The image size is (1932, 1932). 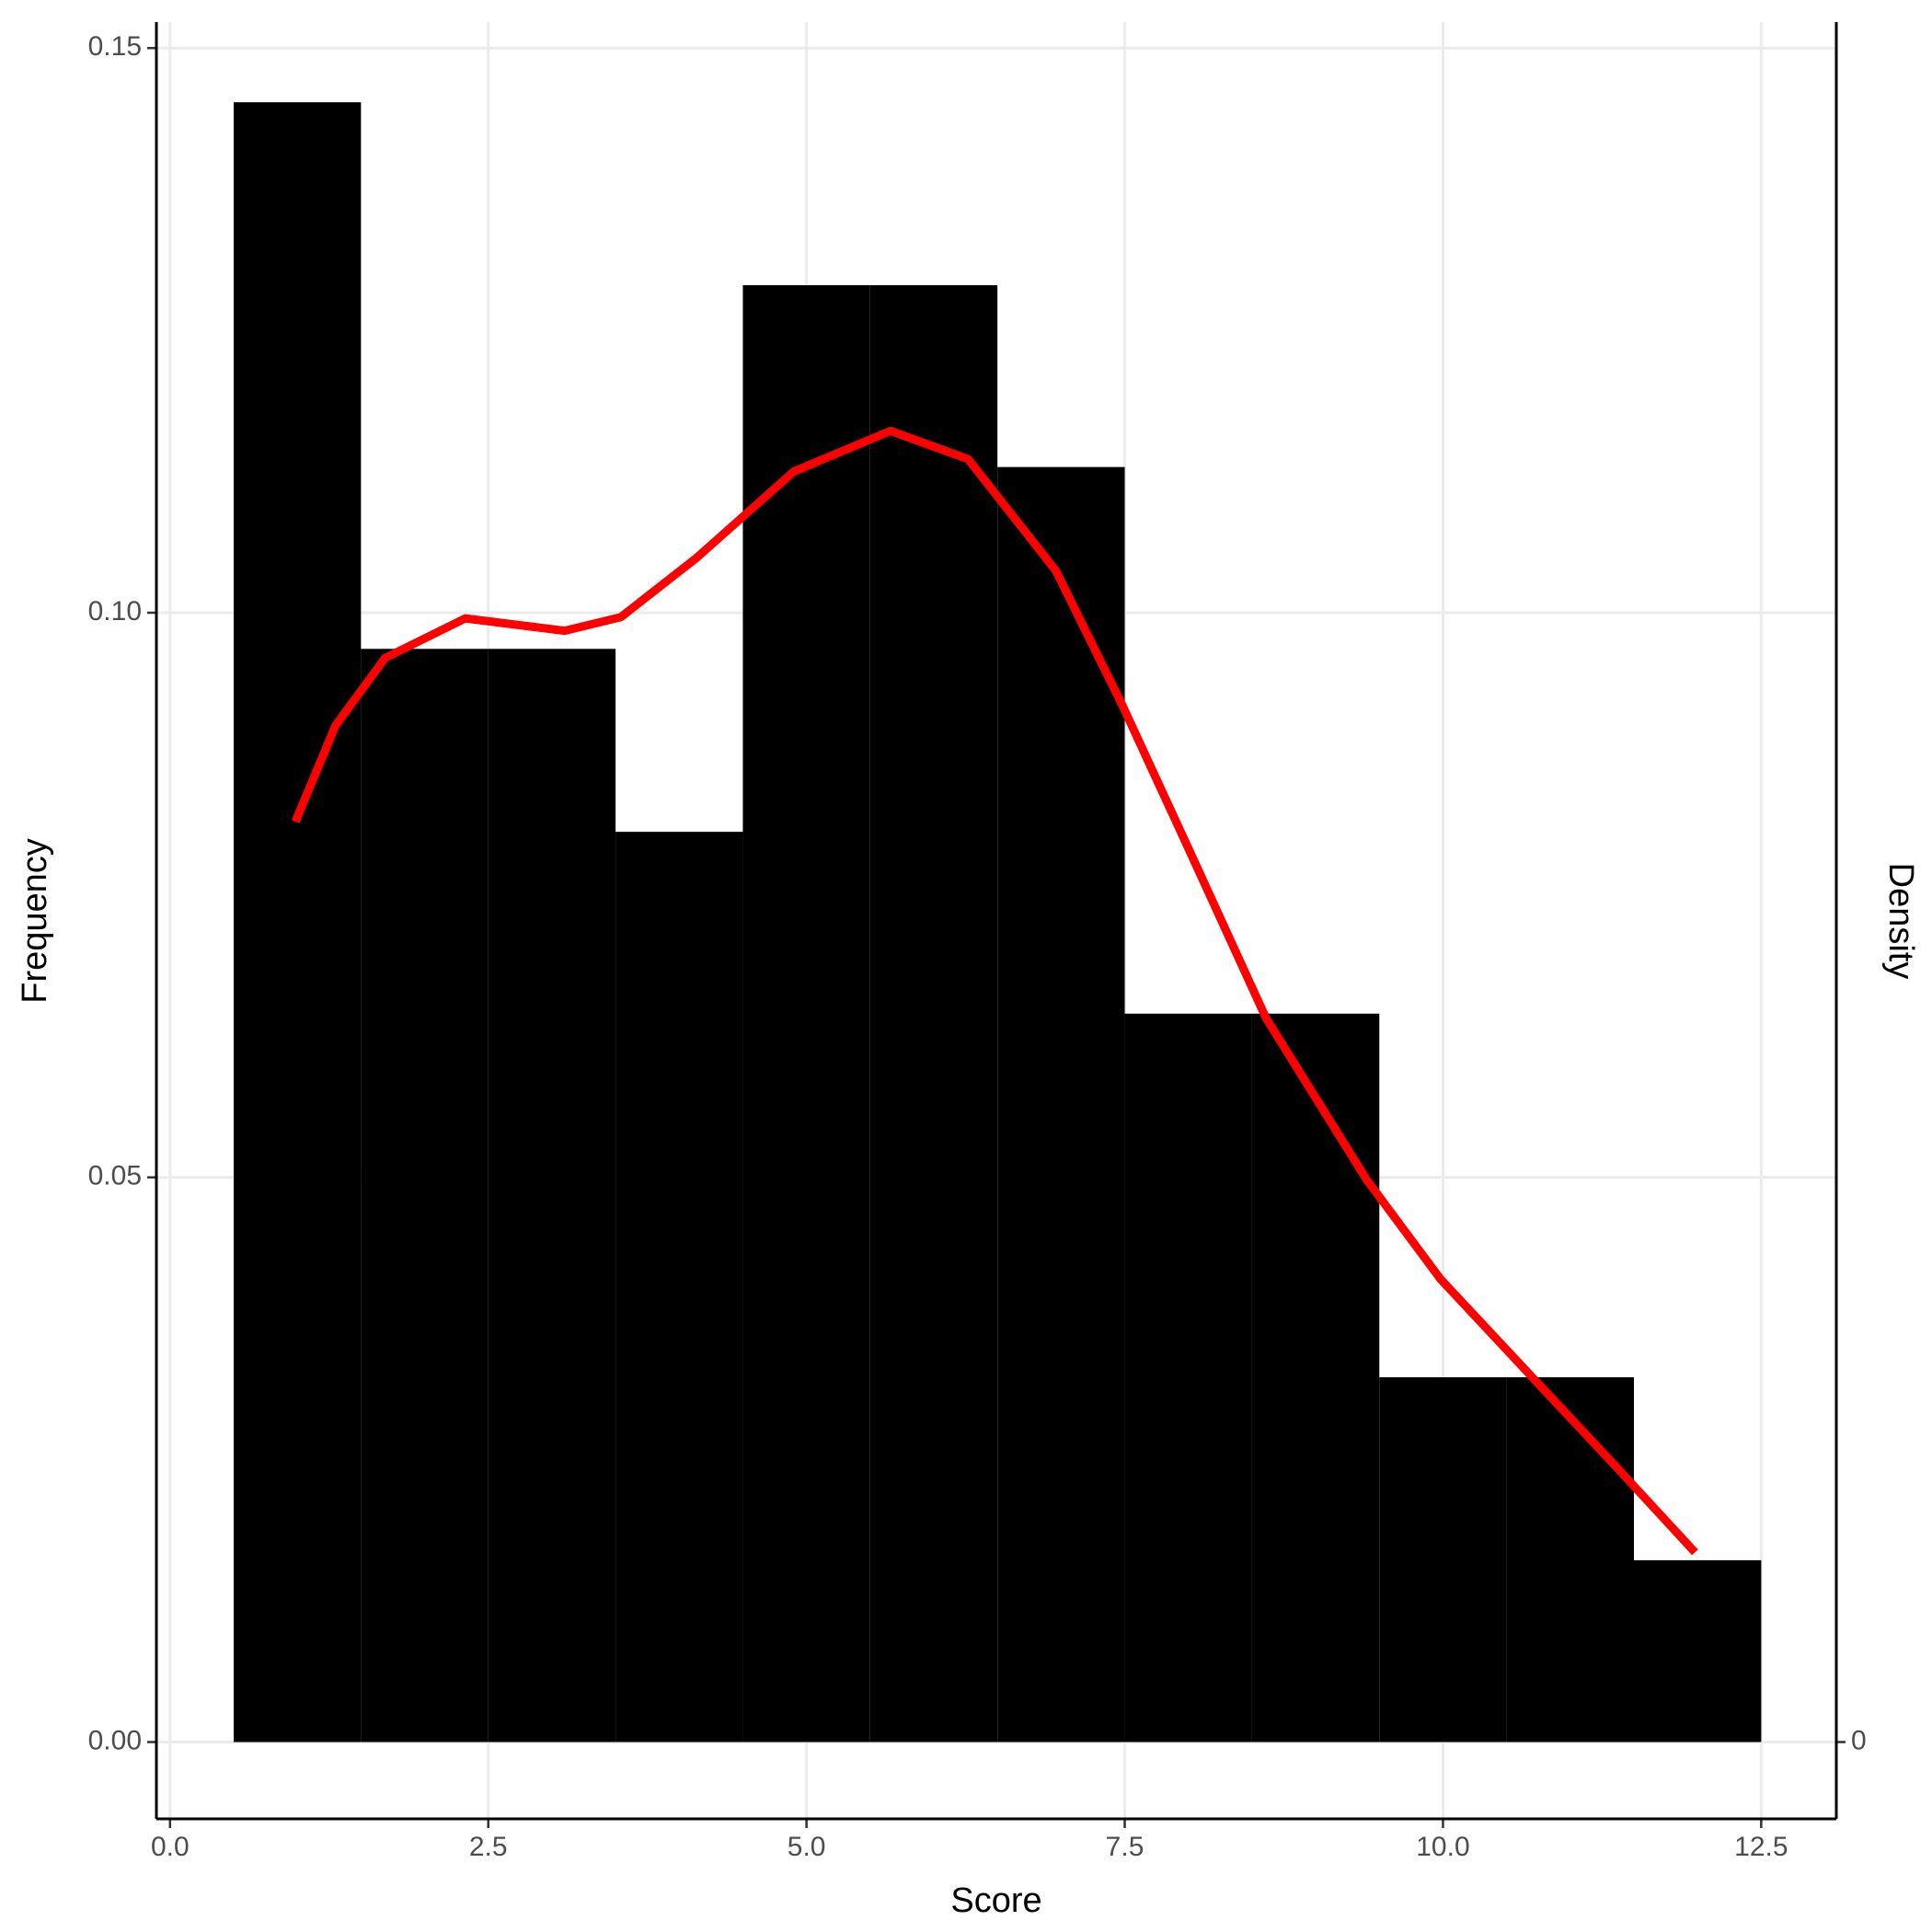 I want to click on x-tick-label: 12.5, so click(x=1761, y=1847).